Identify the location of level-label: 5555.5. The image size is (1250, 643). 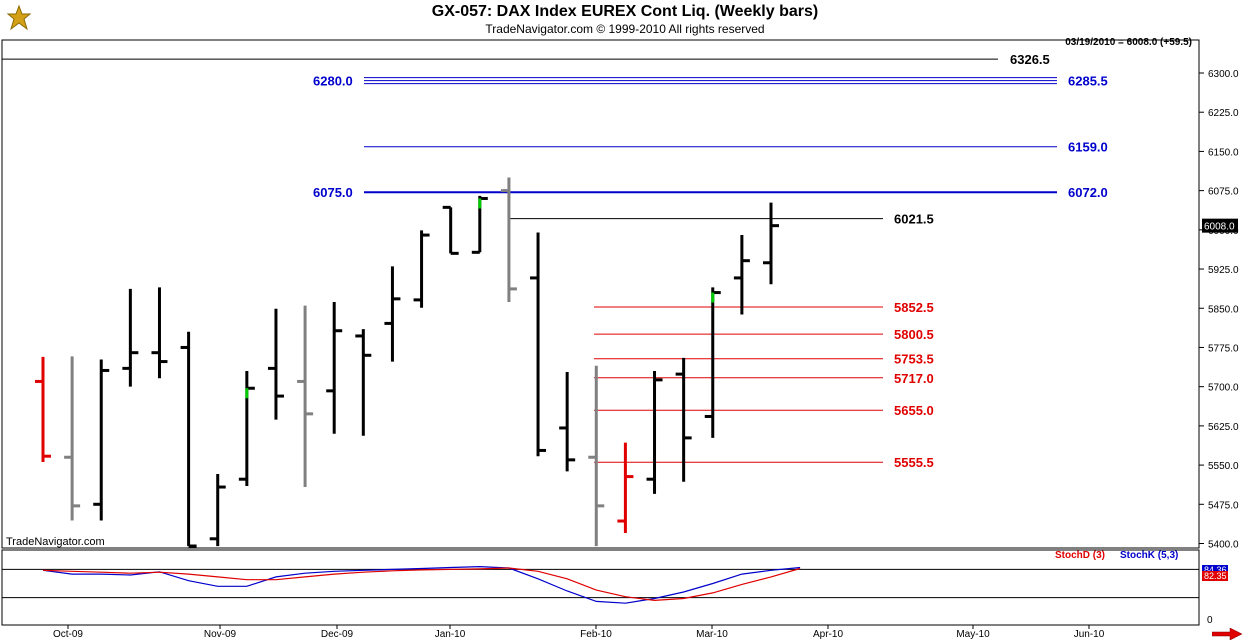
(914, 462).